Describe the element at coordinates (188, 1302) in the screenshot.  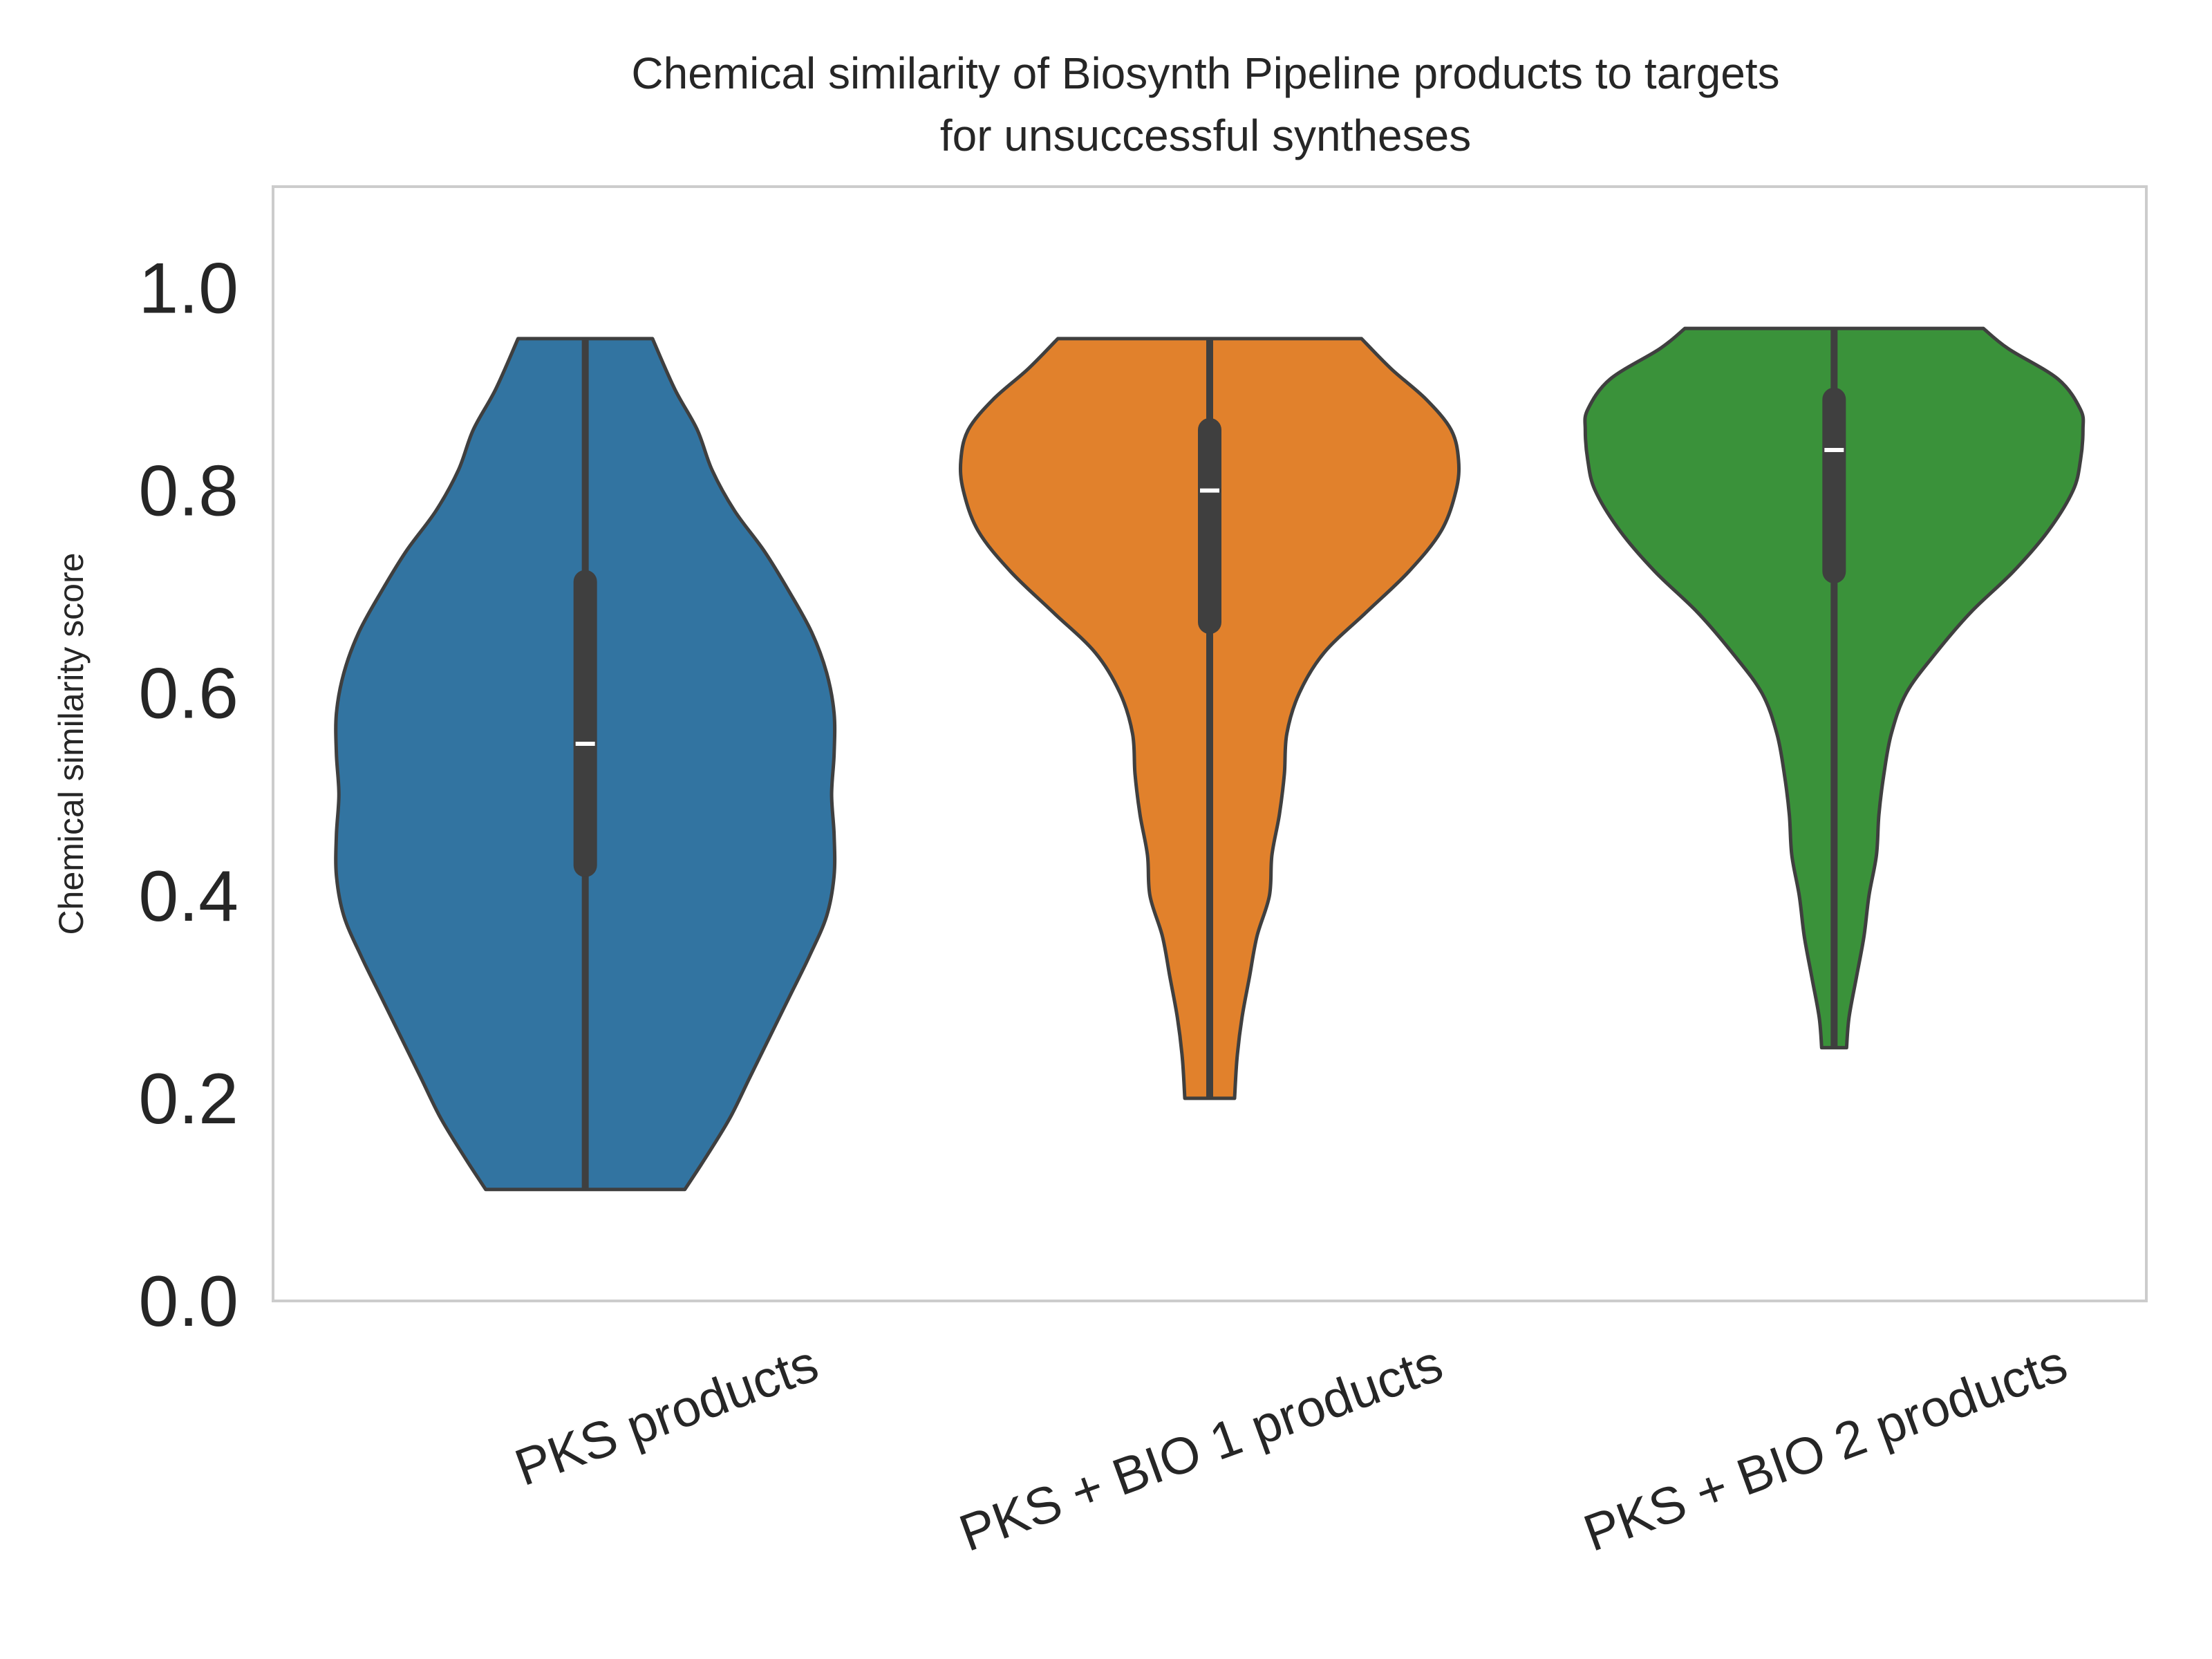
I see `y-tick-label: 0.0` at that location.